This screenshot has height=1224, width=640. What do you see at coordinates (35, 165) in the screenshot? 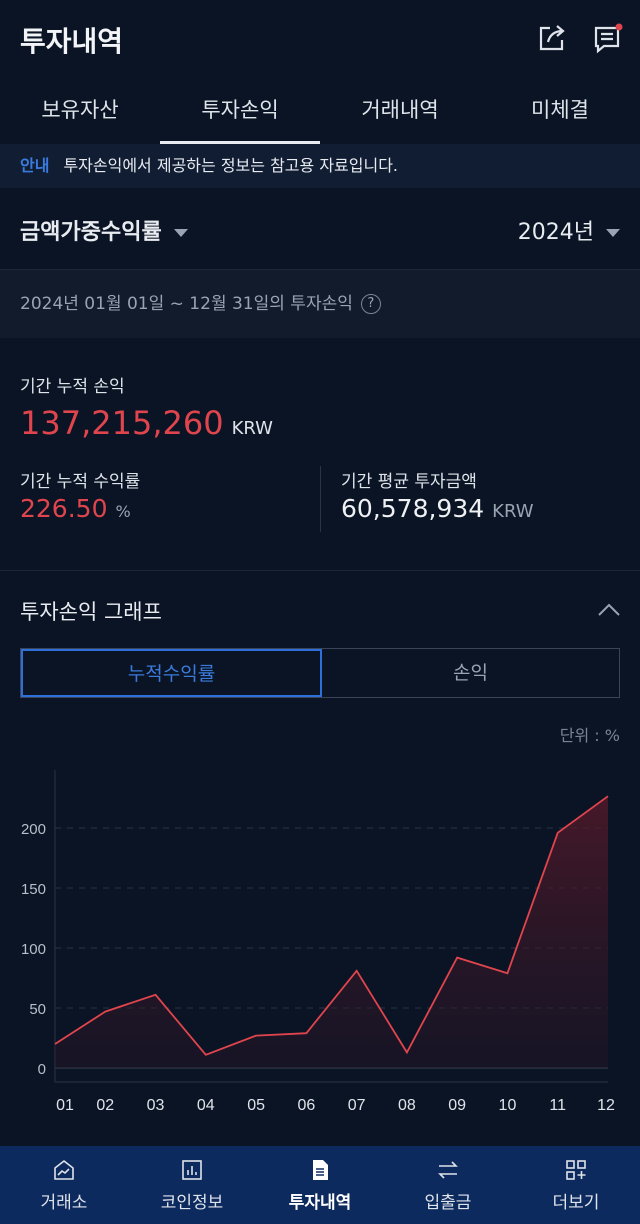
I see `notice-tag: 안내` at bounding box center [35, 165].